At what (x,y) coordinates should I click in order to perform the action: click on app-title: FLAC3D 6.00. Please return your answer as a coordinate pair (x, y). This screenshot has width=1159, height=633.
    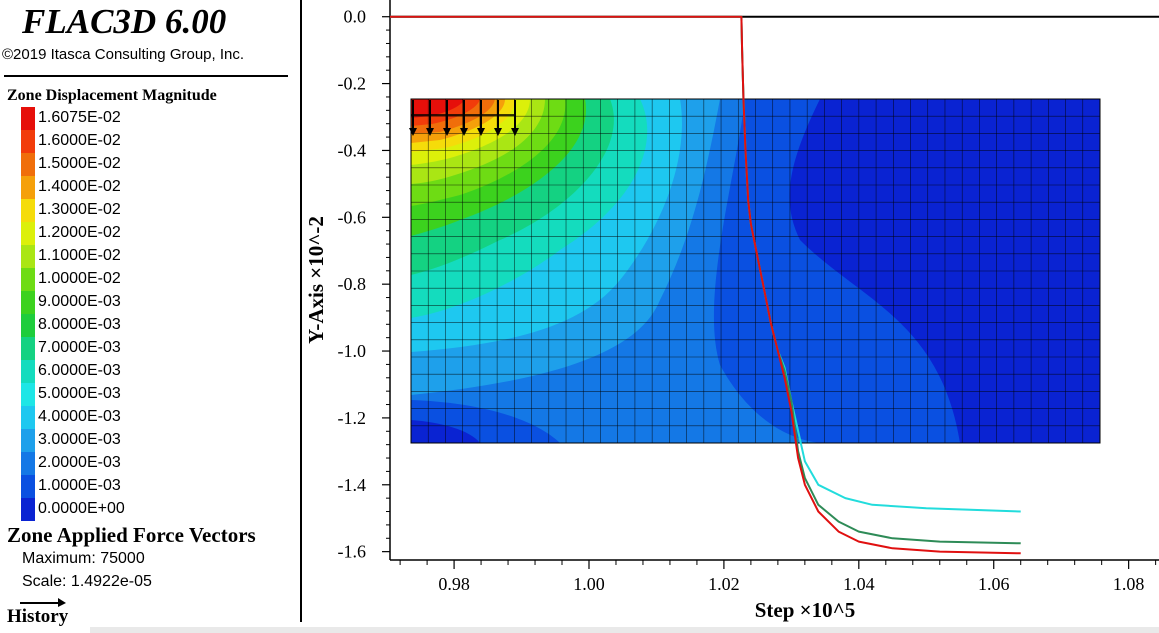
    Looking at the image, I should click on (124, 21).